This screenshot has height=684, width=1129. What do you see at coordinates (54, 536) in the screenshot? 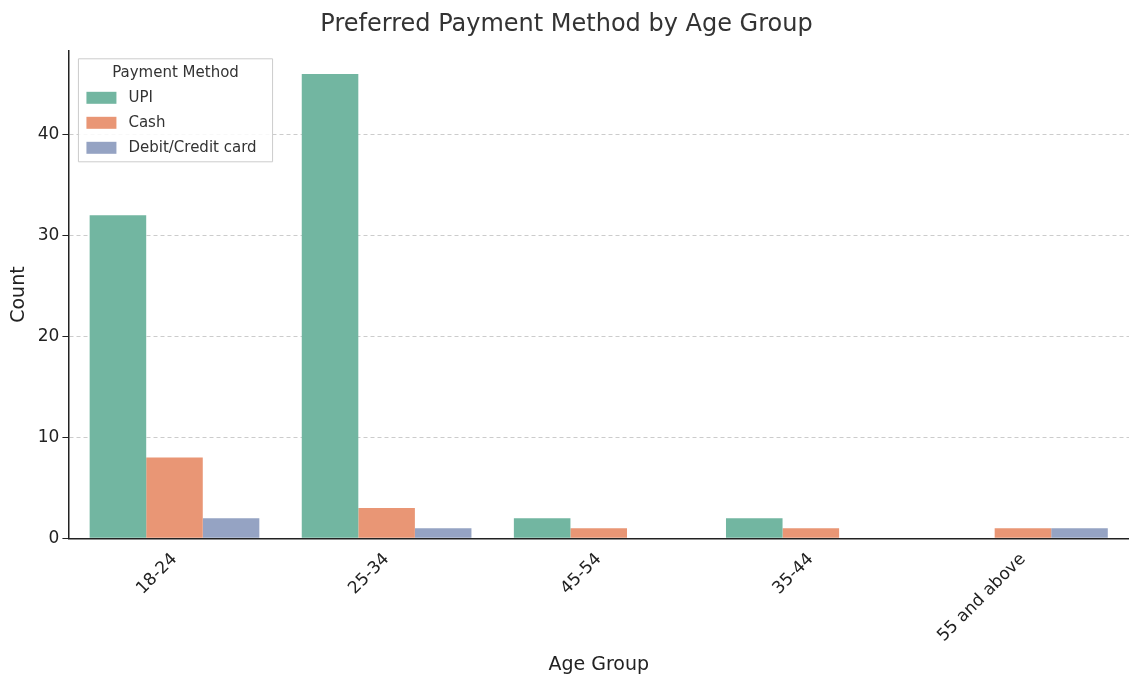
I see `y-tick-label: 0` at bounding box center [54, 536].